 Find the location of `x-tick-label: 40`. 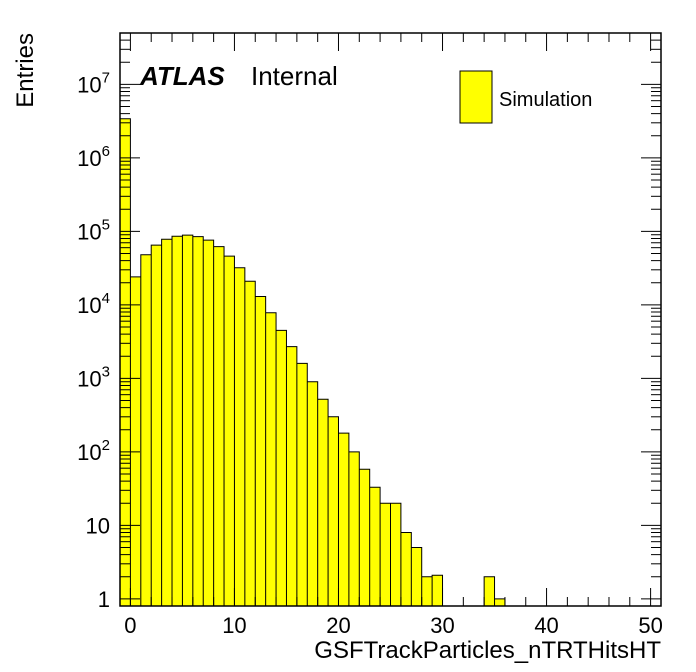

x-tick-label: 40 is located at coordinates (546, 625).